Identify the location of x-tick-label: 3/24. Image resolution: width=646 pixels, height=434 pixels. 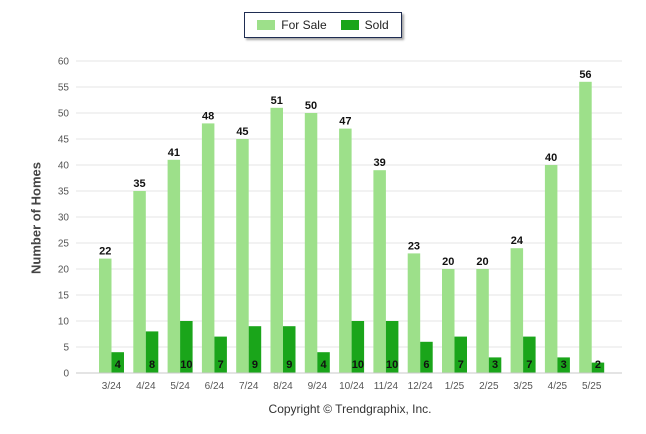
(112, 386).